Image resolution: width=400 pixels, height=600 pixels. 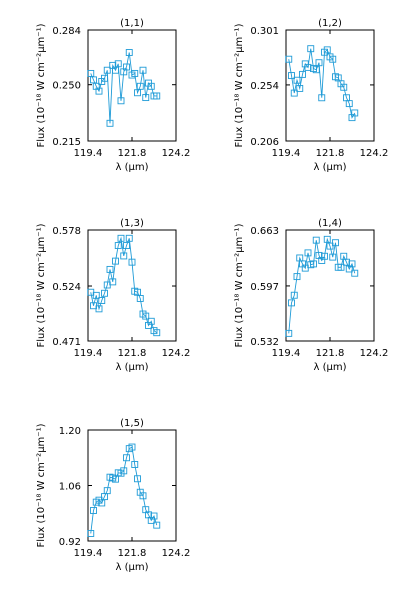 I want to click on y-tick-label: 0.92, so click(x=70, y=542).